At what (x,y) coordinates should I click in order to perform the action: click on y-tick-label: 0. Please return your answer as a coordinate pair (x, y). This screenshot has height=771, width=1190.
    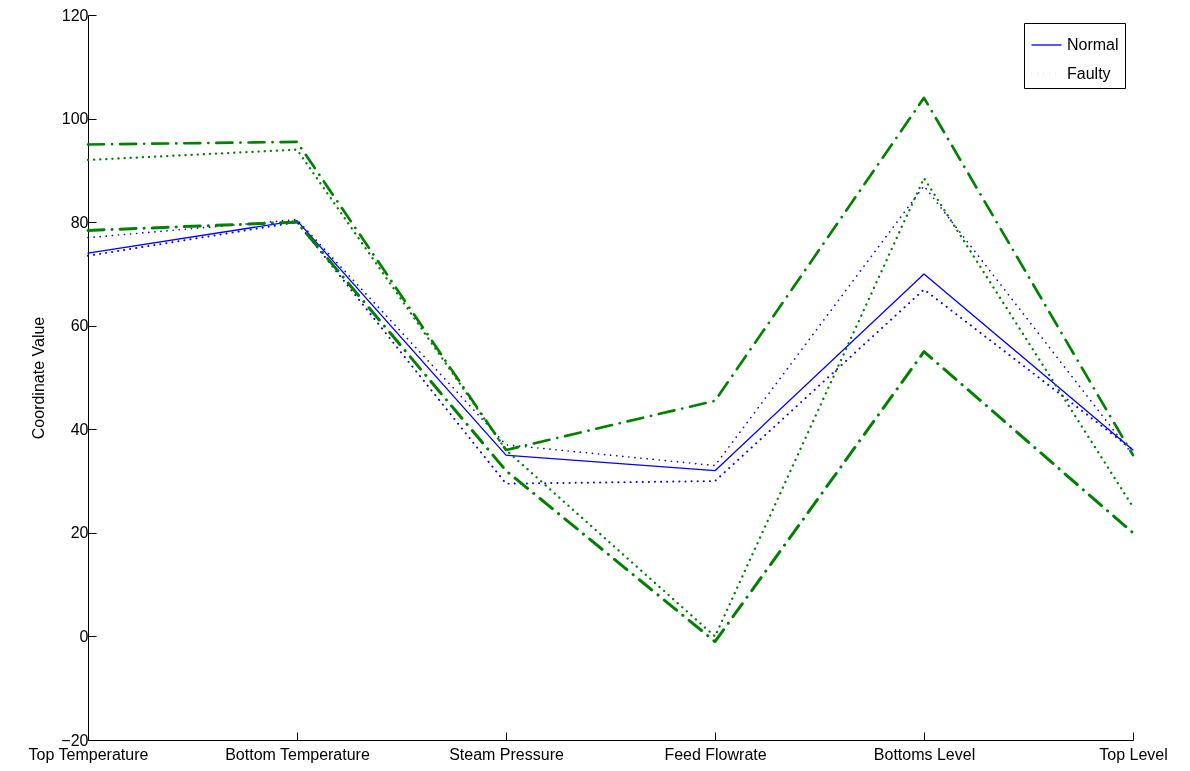
    Looking at the image, I should click on (84, 636).